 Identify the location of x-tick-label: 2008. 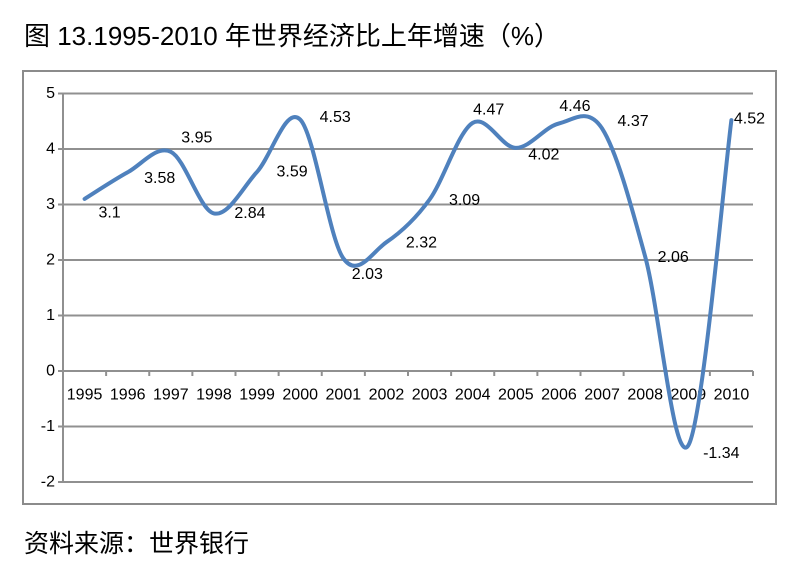
(645, 395).